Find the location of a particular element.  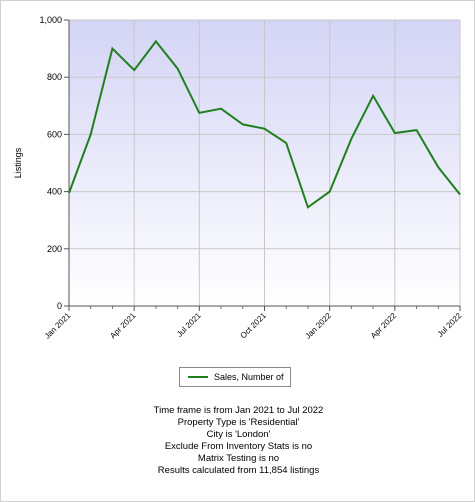

summary-line-exclude-inventory: Exclude From Inventory Stats is no is located at coordinates (238, 446).